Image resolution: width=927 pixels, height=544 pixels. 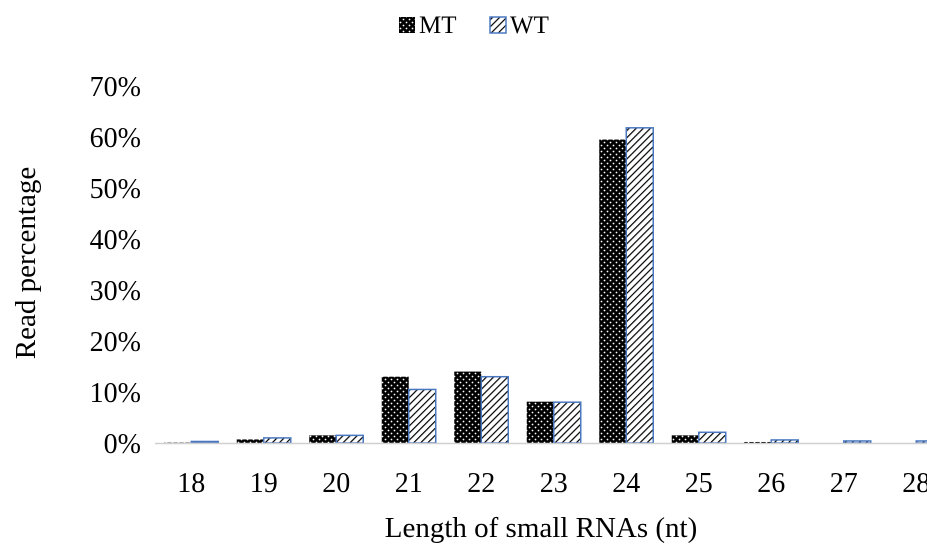 I want to click on x-tick-label: 18, so click(x=191, y=483).